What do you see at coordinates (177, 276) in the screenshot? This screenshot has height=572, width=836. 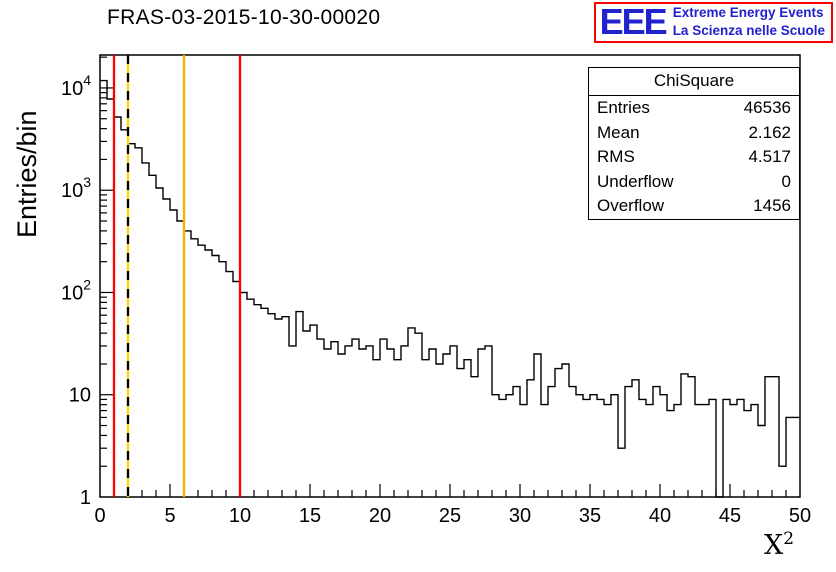 I see `cut-lines` at bounding box center [177, 276].